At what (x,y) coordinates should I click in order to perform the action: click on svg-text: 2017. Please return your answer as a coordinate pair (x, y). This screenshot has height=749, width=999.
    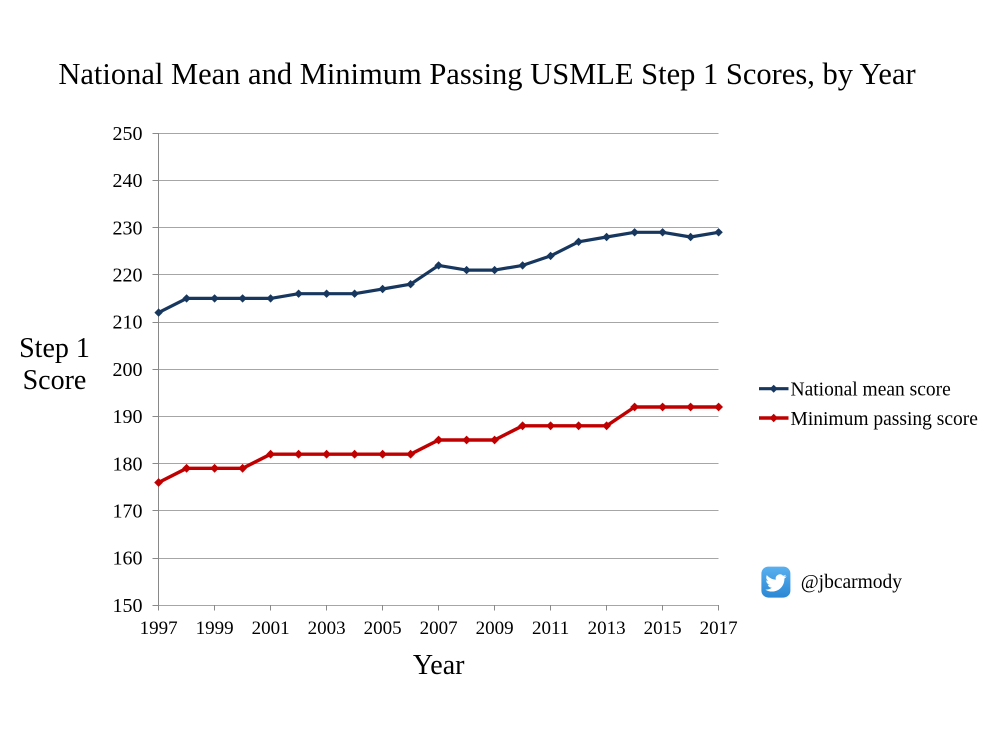
    Looking at the image, I should click on (719, 628).